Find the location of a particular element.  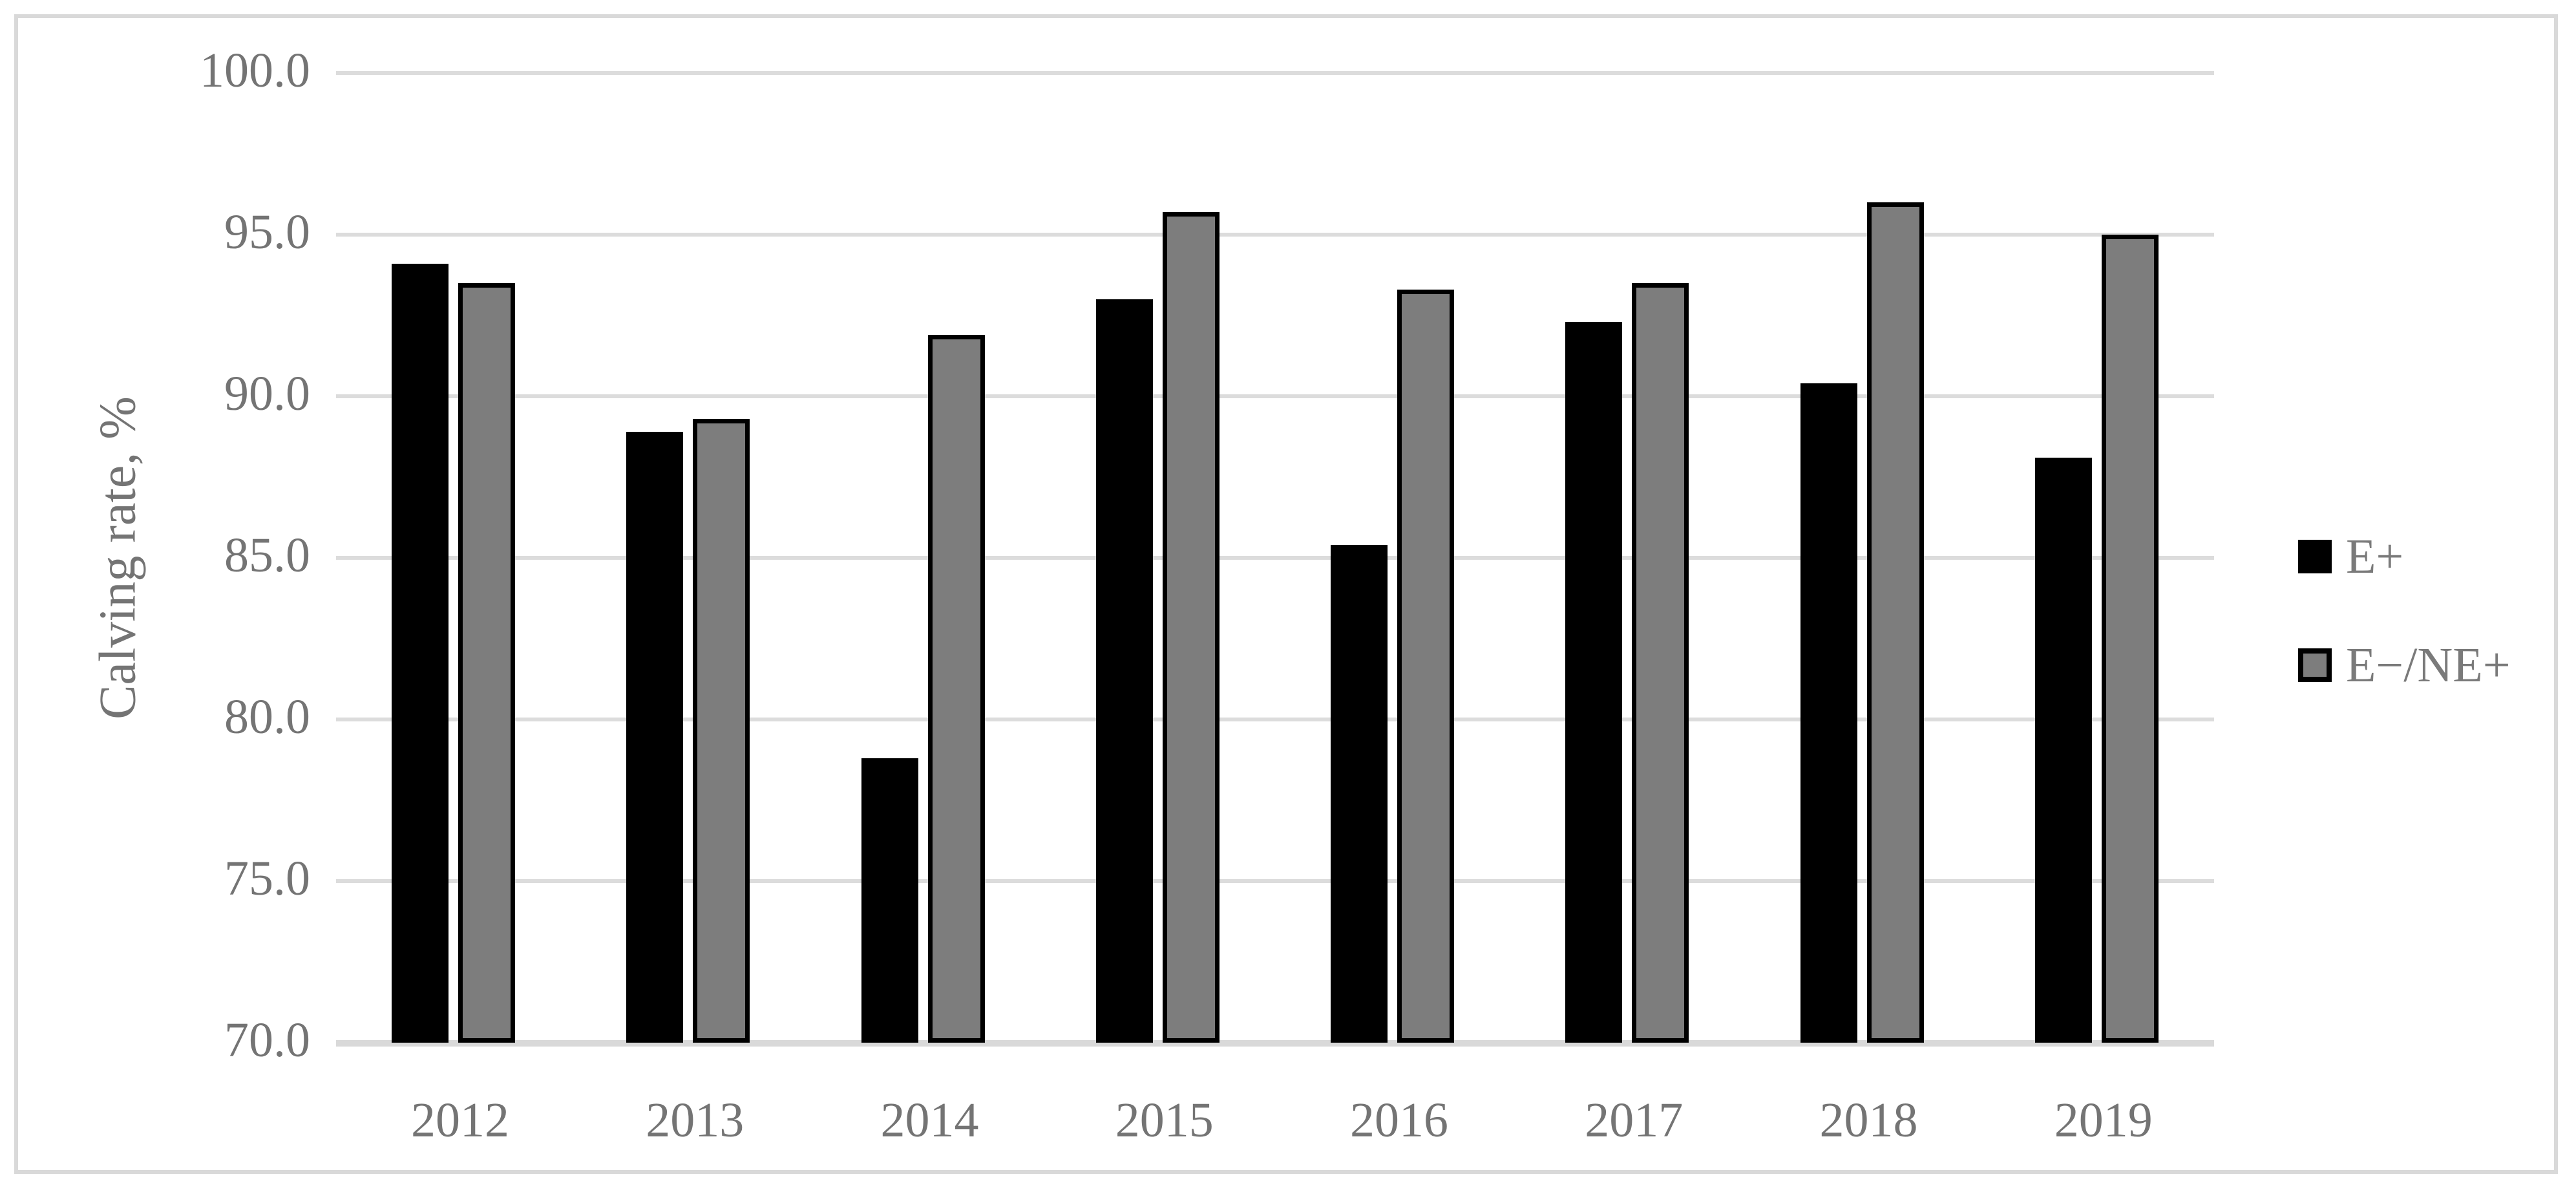

x-tick-label-2012: 2012 is located at coordinates (460, 1120).